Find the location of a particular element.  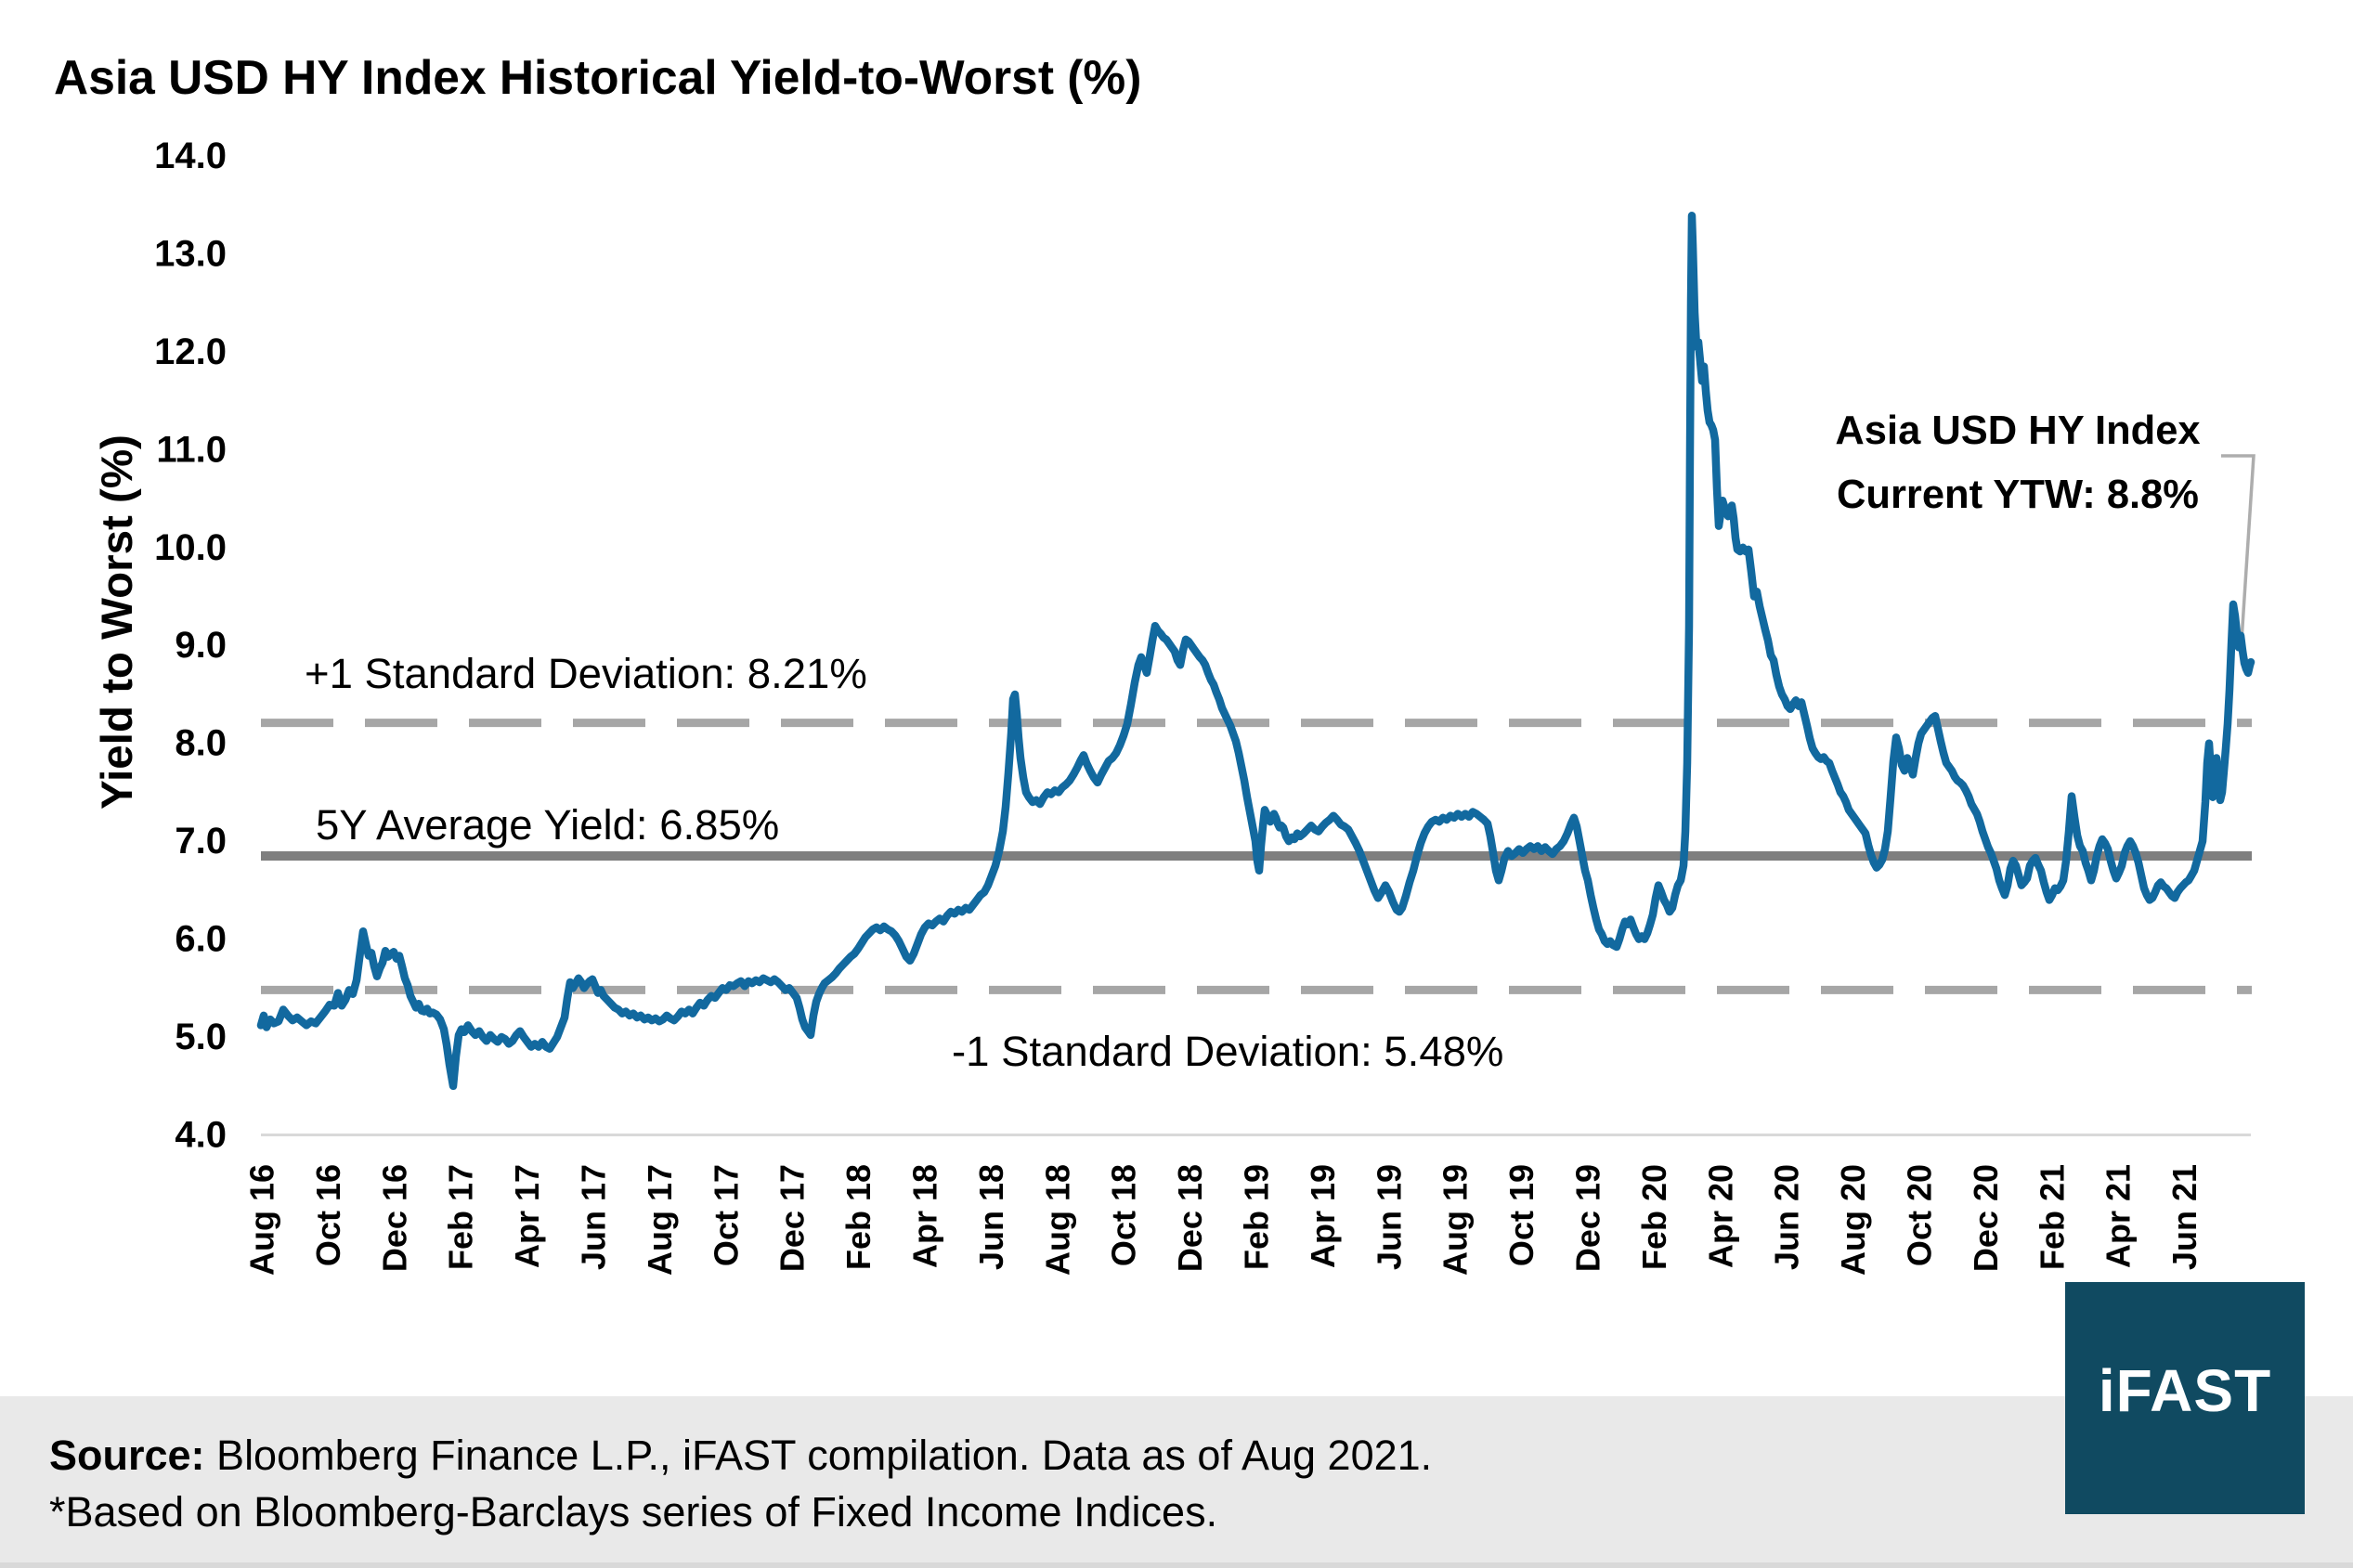

svg-text: Feb 18 is located at coordinates (858, 1217).